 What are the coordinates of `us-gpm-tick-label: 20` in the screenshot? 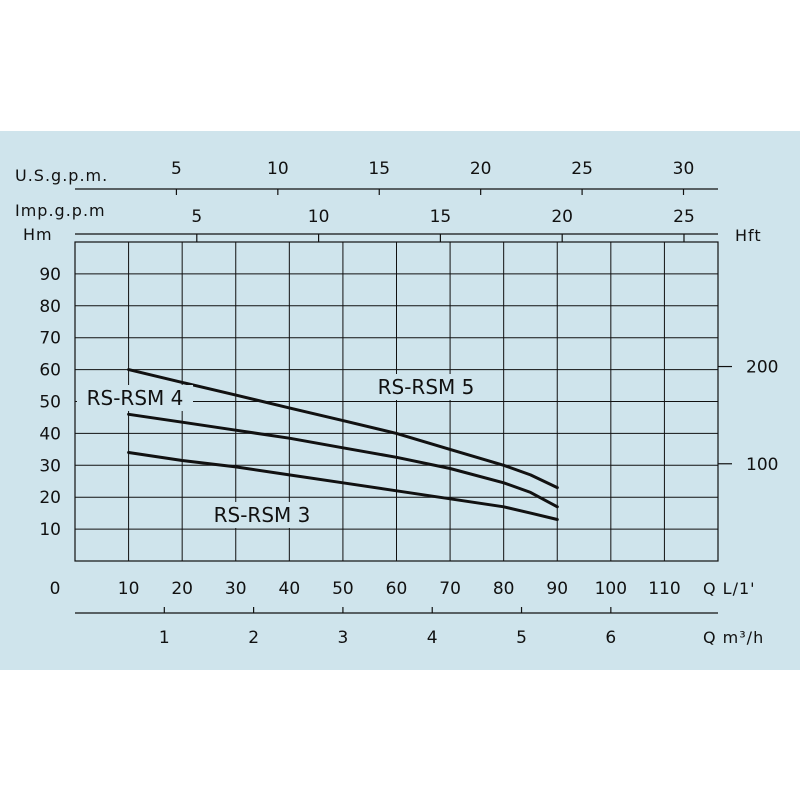 It's located at (481, 169).